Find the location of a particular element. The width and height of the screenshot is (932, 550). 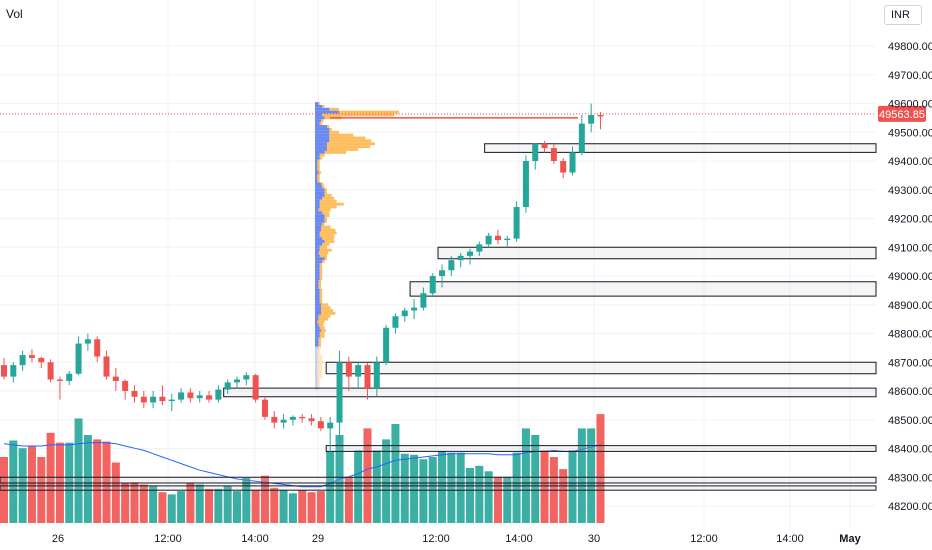

currency-badge: INR is located at coordinates (903, 15).